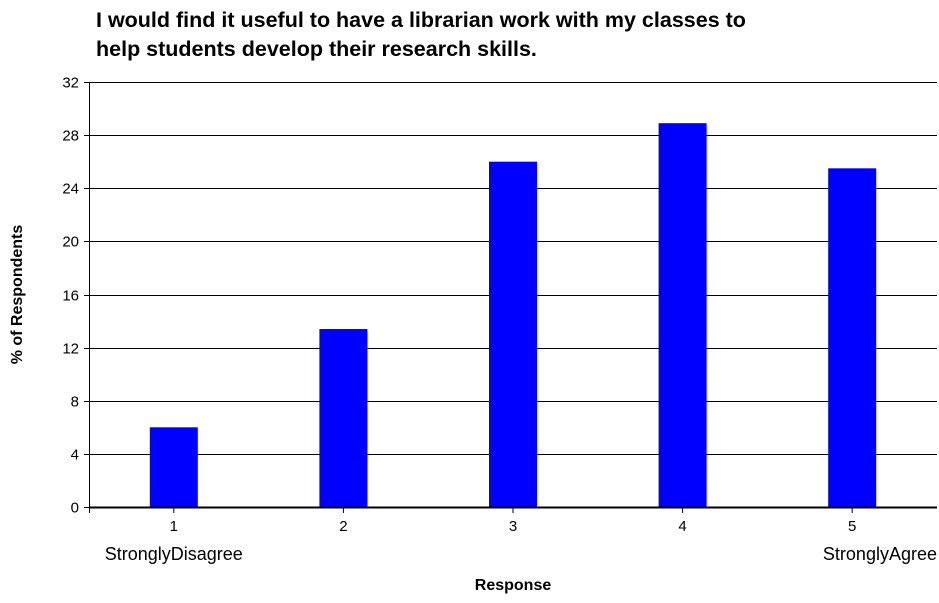  What do you see at coordinates (174, 554) in the screenshot?
I see `x-category-sublabel: StronglyDisagree` at bounding box center [174, 554].